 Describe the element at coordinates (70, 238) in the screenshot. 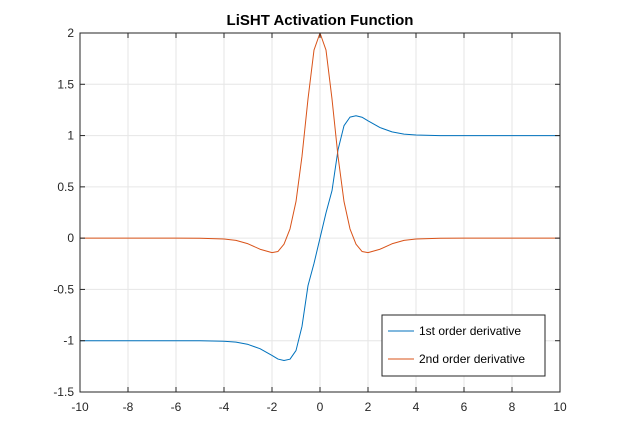

I see `y-tick-label: 0` at that location.